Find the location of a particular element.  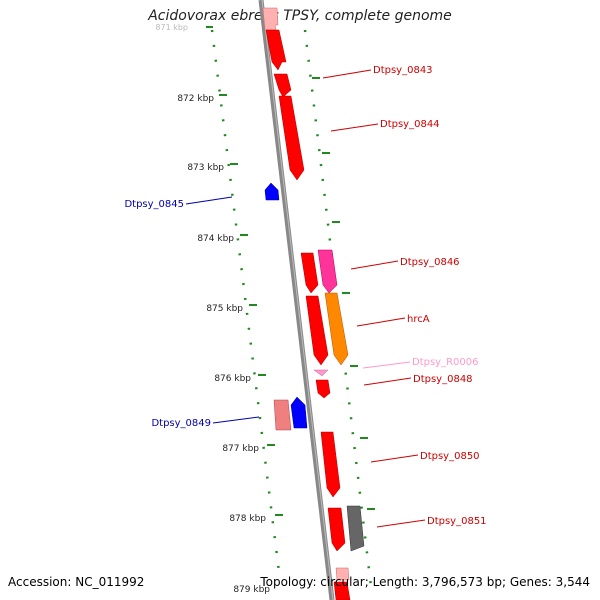

ruler-tick-label: 877 kbp is located at coordinates (240, 449).